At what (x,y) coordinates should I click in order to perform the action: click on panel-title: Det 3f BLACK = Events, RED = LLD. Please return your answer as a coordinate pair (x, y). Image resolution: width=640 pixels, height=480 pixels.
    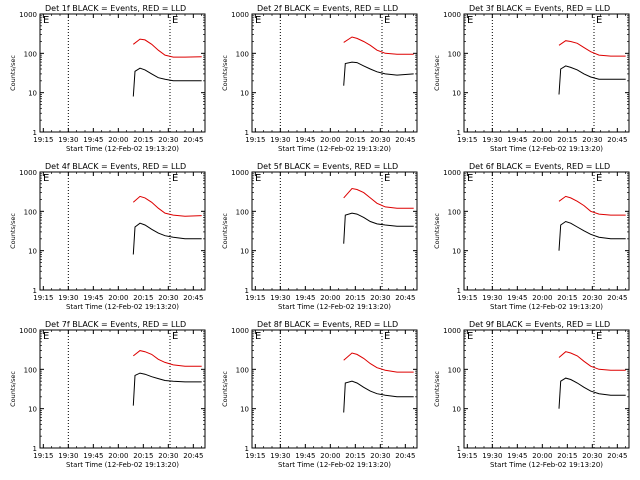
    Looking at the image, I should click on (539, 8).